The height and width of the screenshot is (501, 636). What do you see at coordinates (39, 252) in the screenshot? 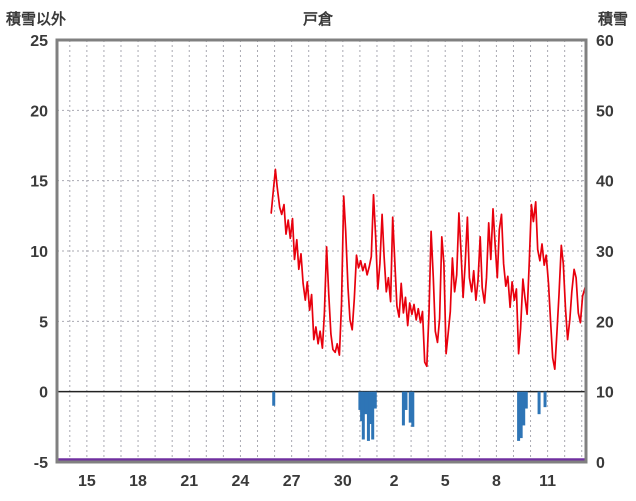
I see `y-left-tick-label: 10` at bounding box center [39, 252].